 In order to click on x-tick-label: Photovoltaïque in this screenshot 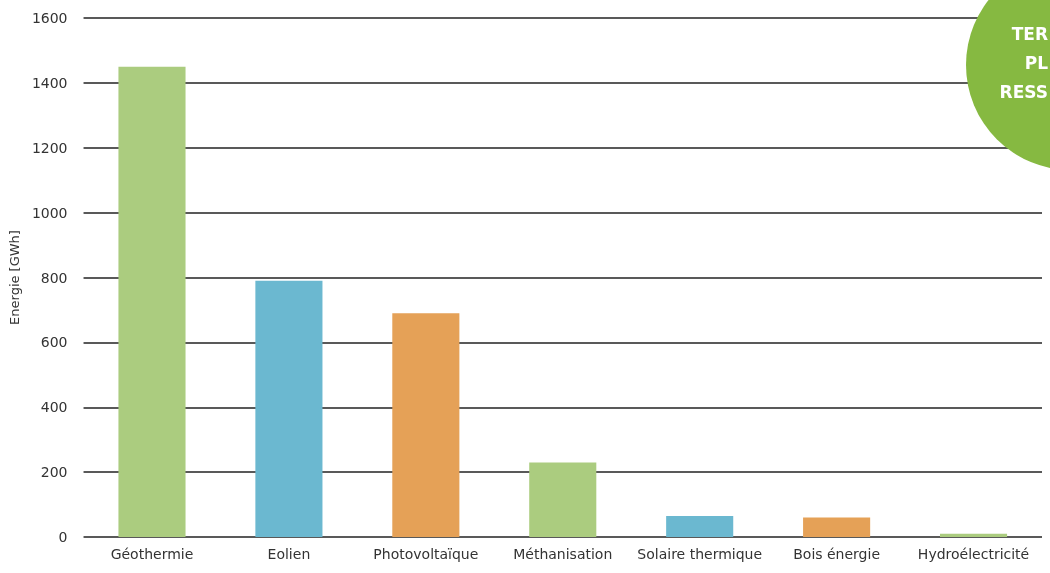, I will do `click(426, 554)`.